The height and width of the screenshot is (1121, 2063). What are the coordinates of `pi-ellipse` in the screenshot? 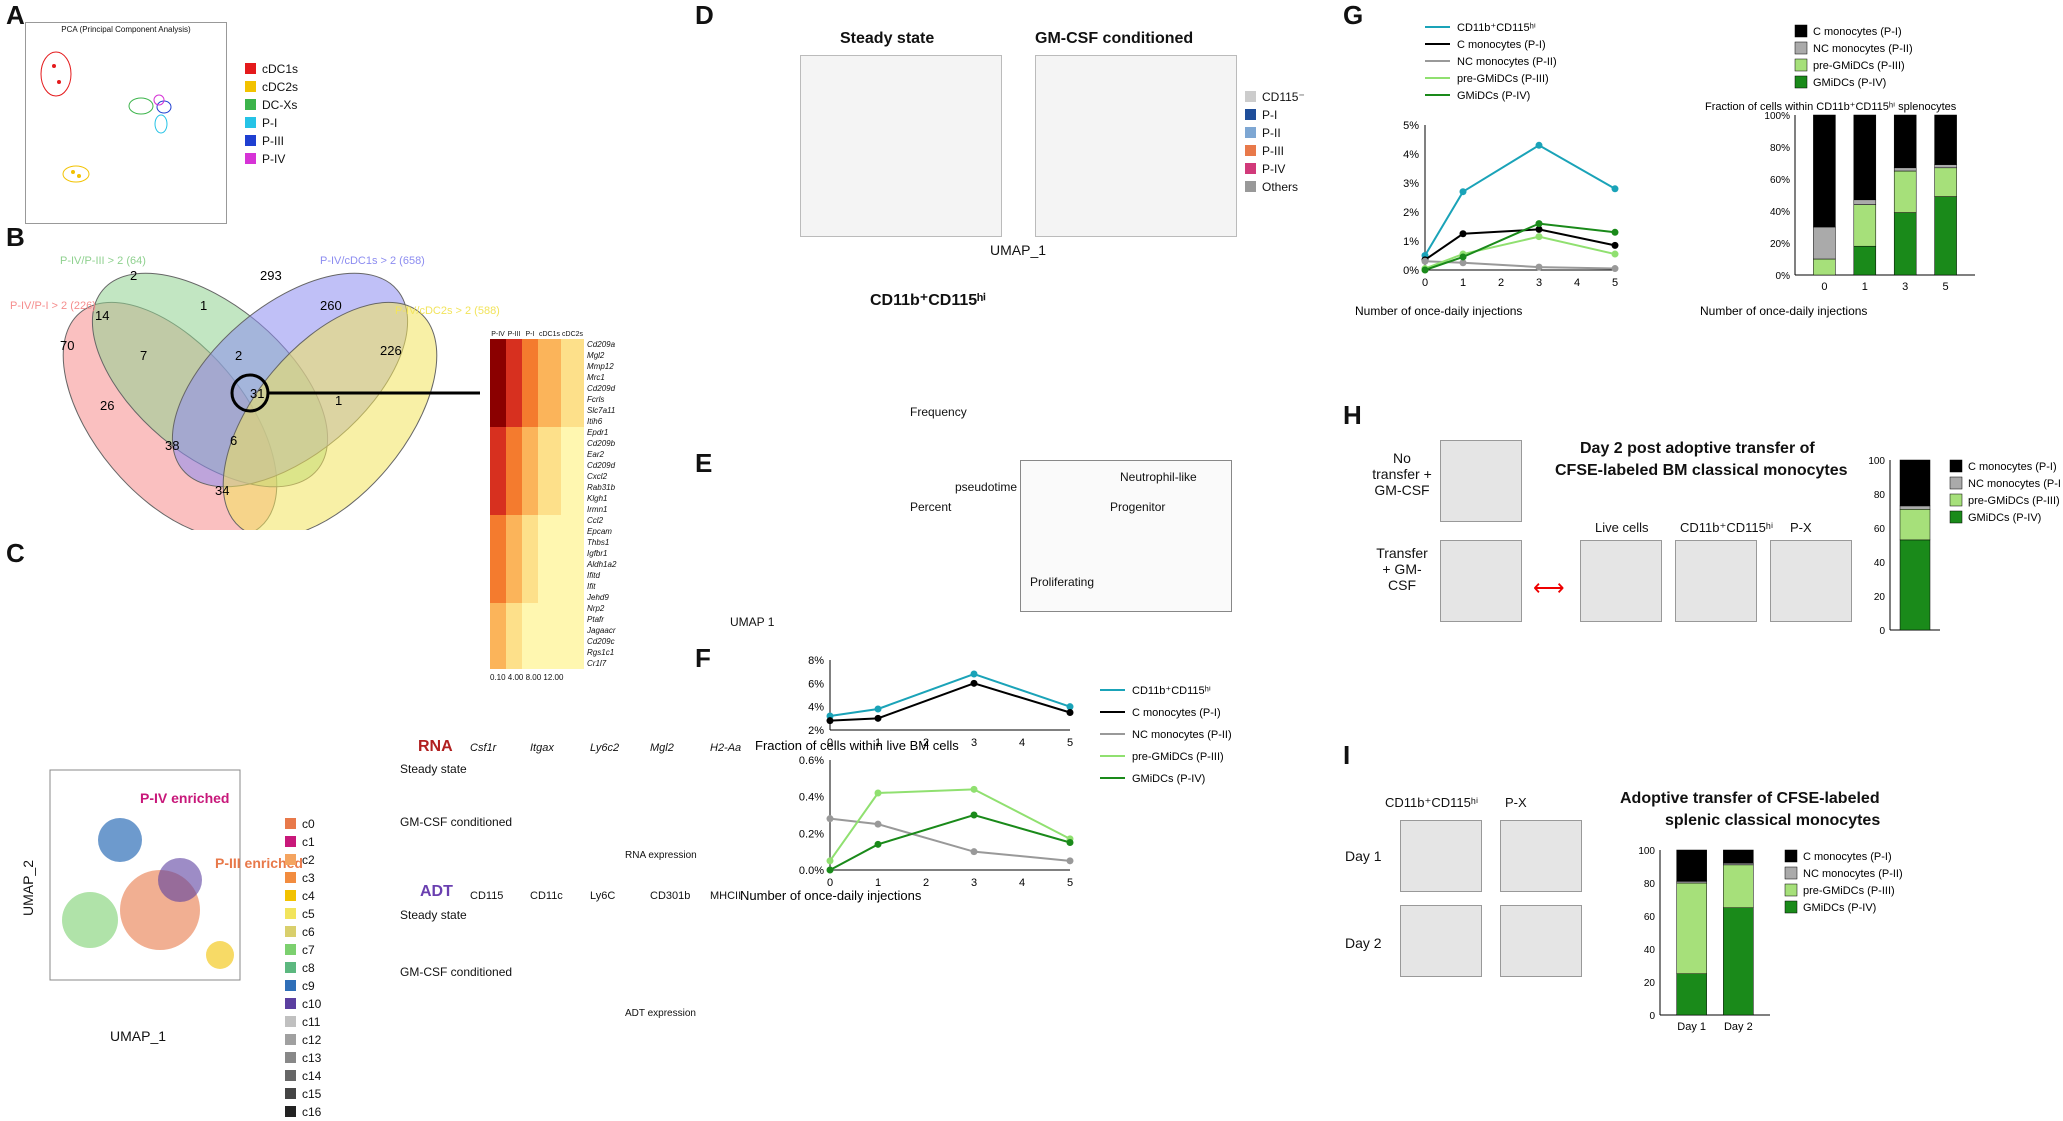 It's located at (161, 124).